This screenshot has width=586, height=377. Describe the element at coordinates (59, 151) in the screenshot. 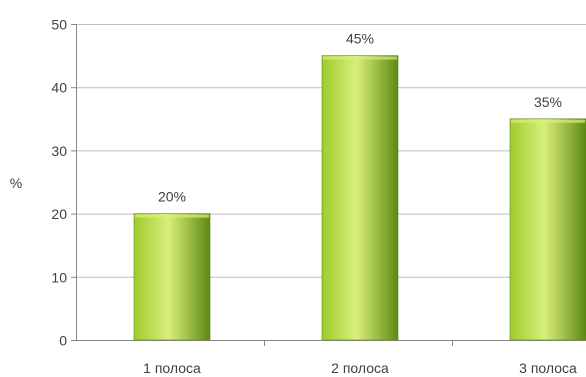

I see `y-tick-label: 30` at that location.